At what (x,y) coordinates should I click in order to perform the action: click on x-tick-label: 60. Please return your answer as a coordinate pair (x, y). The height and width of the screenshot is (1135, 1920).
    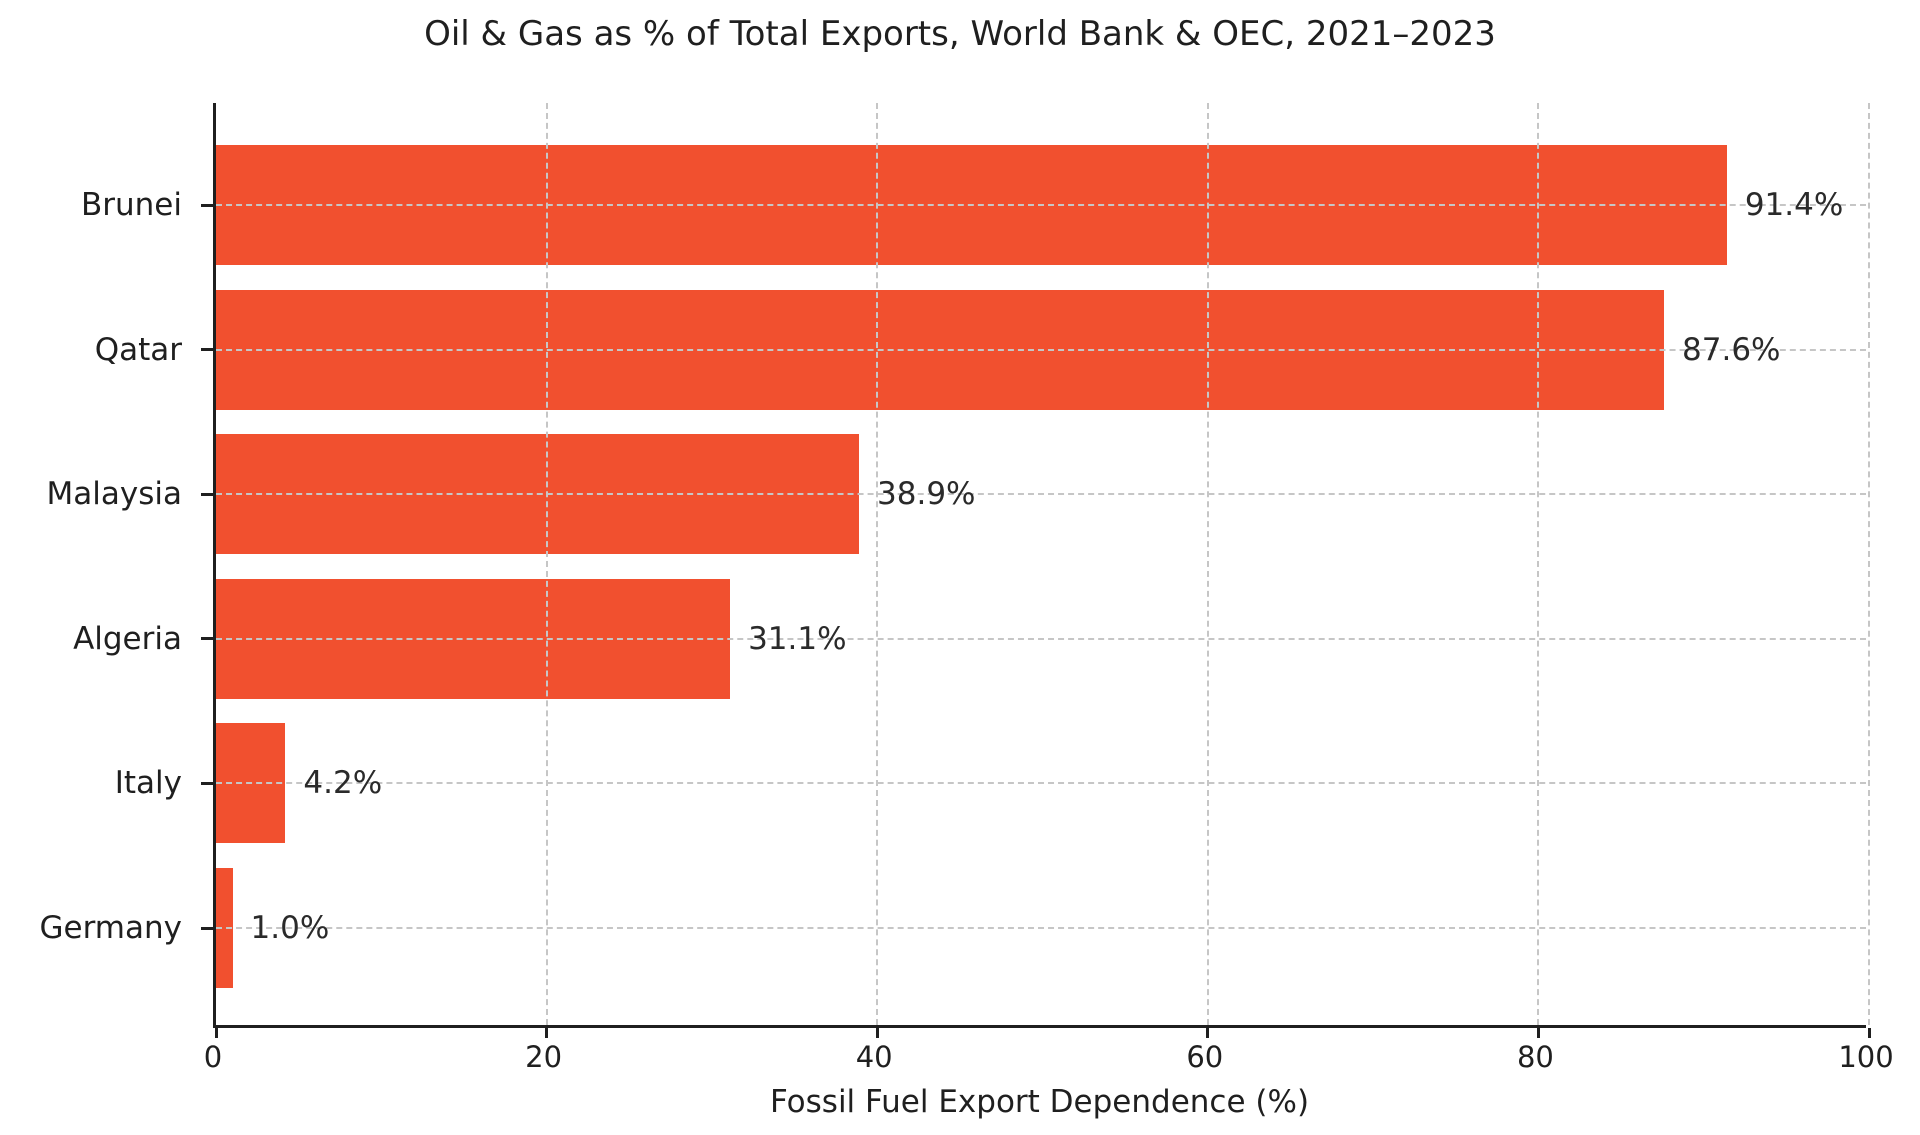
    Looking at the image, I should click on (1205, 1057).